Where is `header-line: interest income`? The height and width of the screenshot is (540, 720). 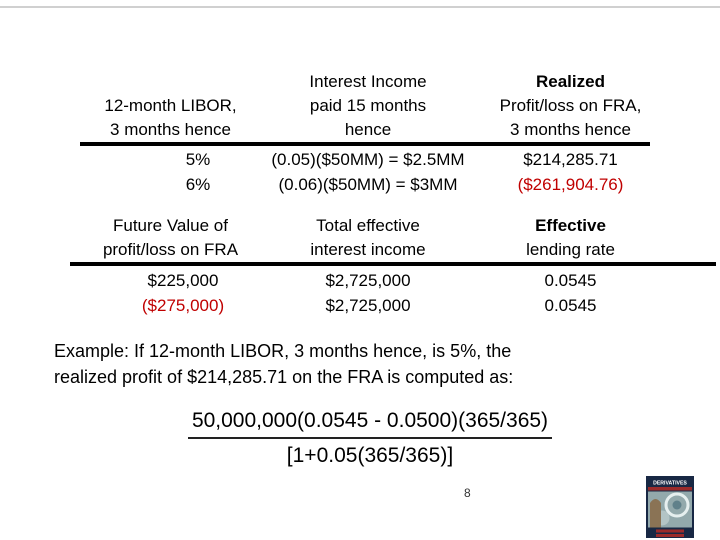
header-line: interest income is located at coordinates (368, 249).